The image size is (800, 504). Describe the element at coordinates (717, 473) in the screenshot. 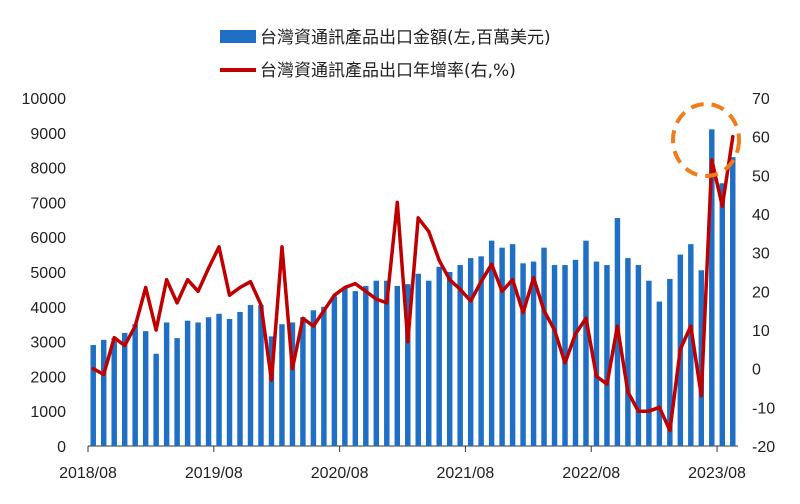

I see `x-tick-label: 2023/08` at that location.